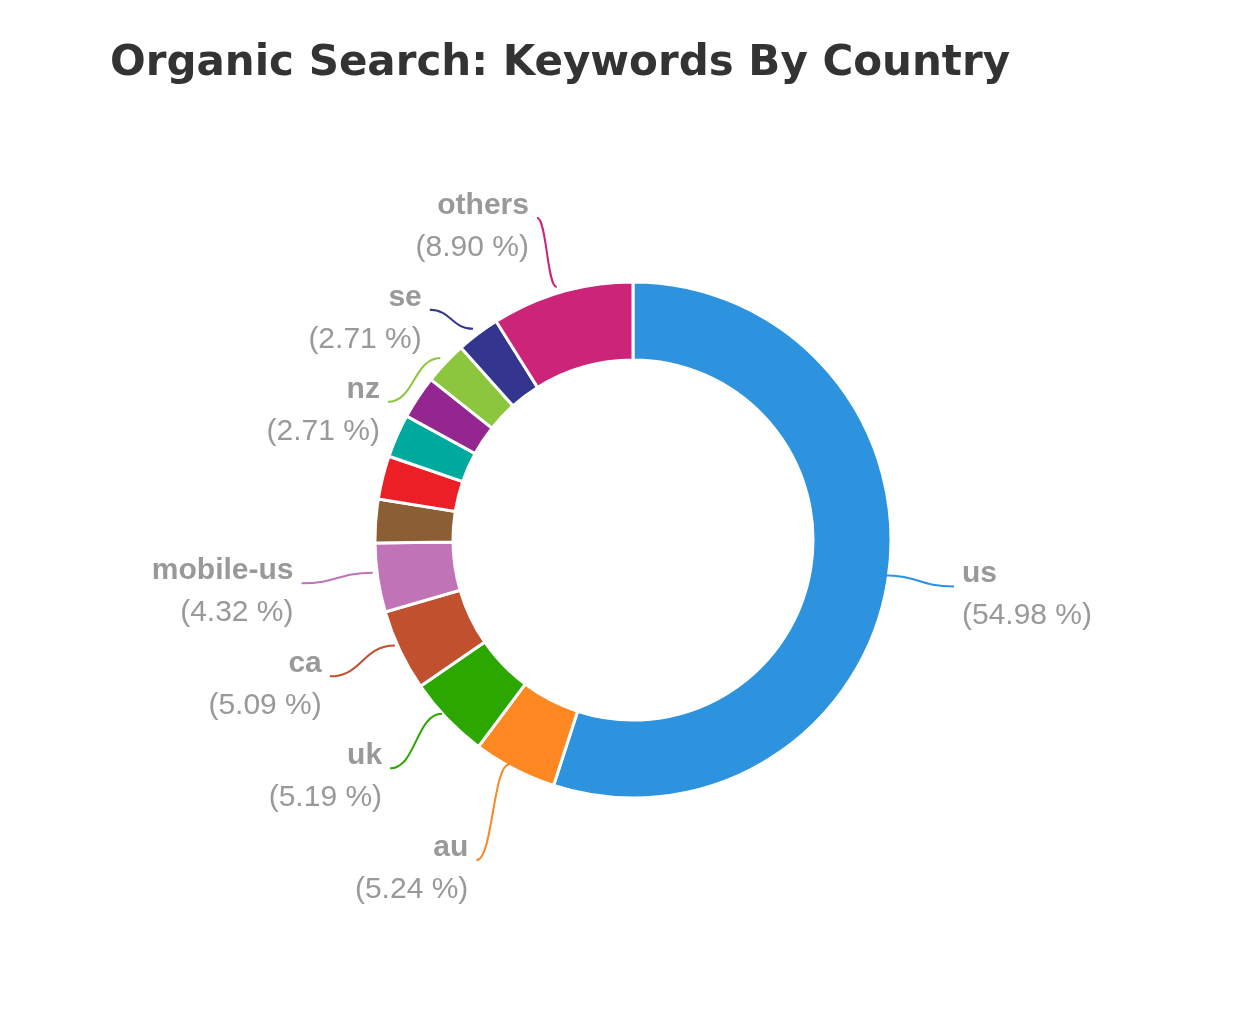 Image resolution: width=1240 pixels, height=1025 pixels. What do you see at coordinates (305, 662) in the screenshot?
I see `slice-label: ca` at bounding box center [305, 662].